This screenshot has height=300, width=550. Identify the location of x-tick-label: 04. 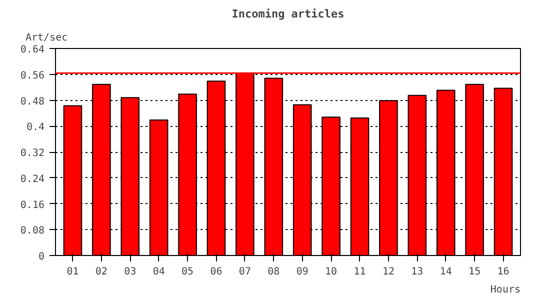
(158, 272).